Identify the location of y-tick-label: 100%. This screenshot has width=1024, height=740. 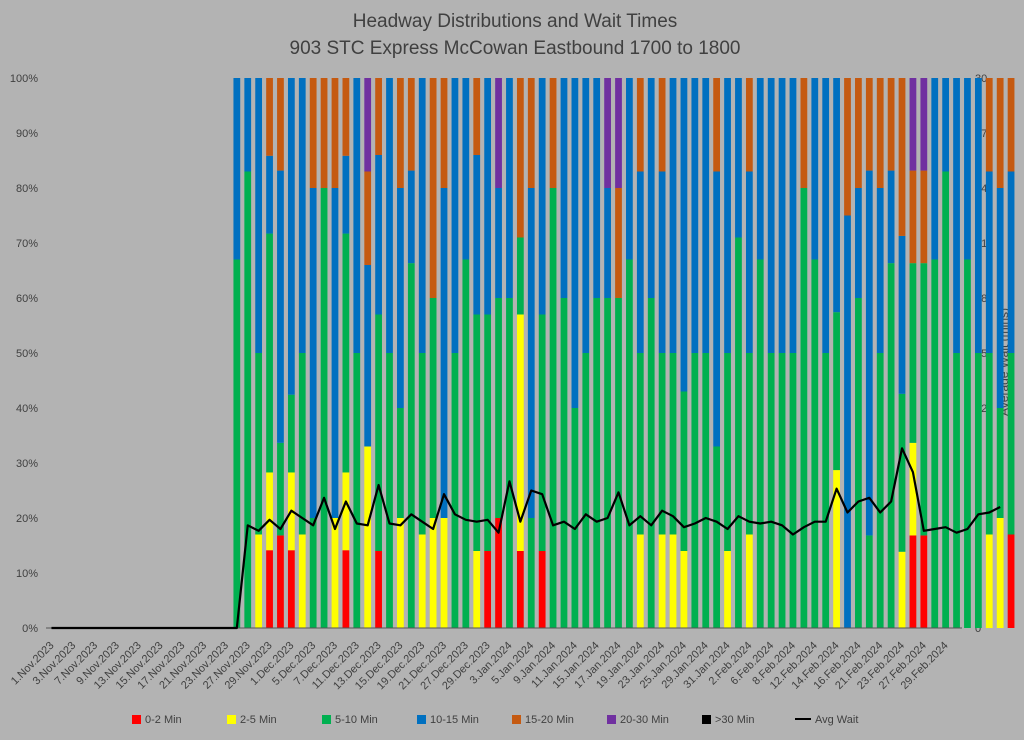
(24, 79).